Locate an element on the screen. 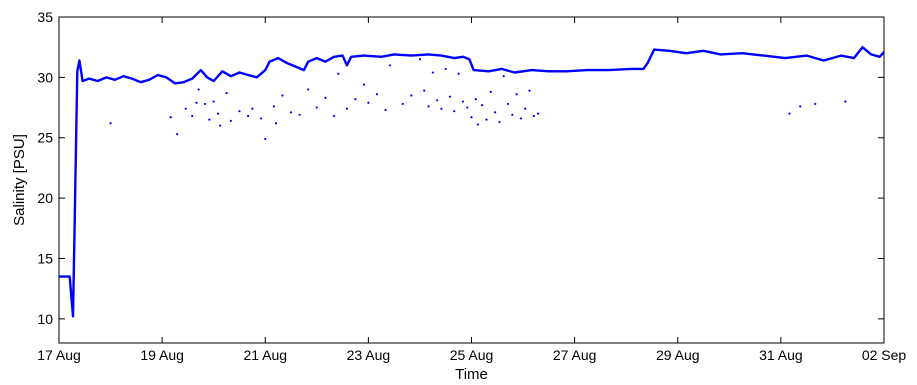 The height and width of the screenshot is (385, 917). x-tick-label: 31 Aug is located at coordinates (781, 355).